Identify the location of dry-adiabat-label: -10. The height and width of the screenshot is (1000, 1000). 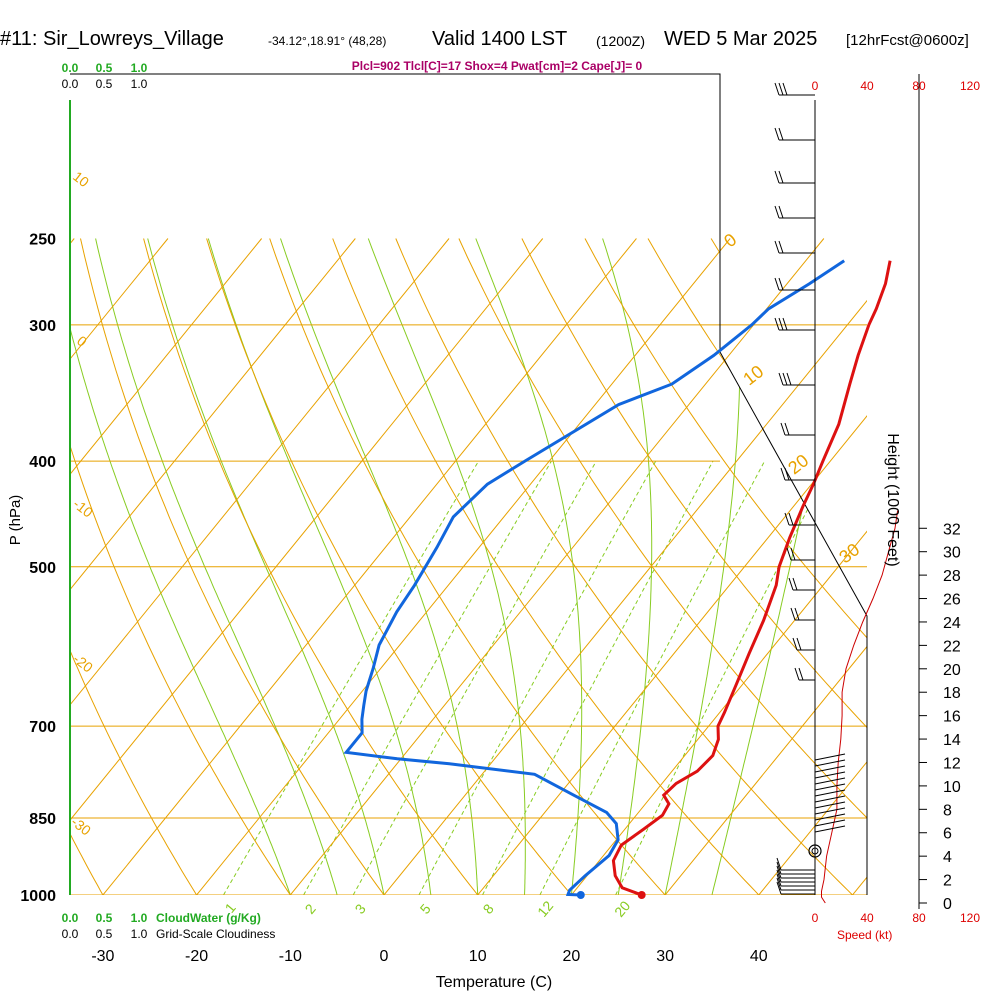
(83, 508).